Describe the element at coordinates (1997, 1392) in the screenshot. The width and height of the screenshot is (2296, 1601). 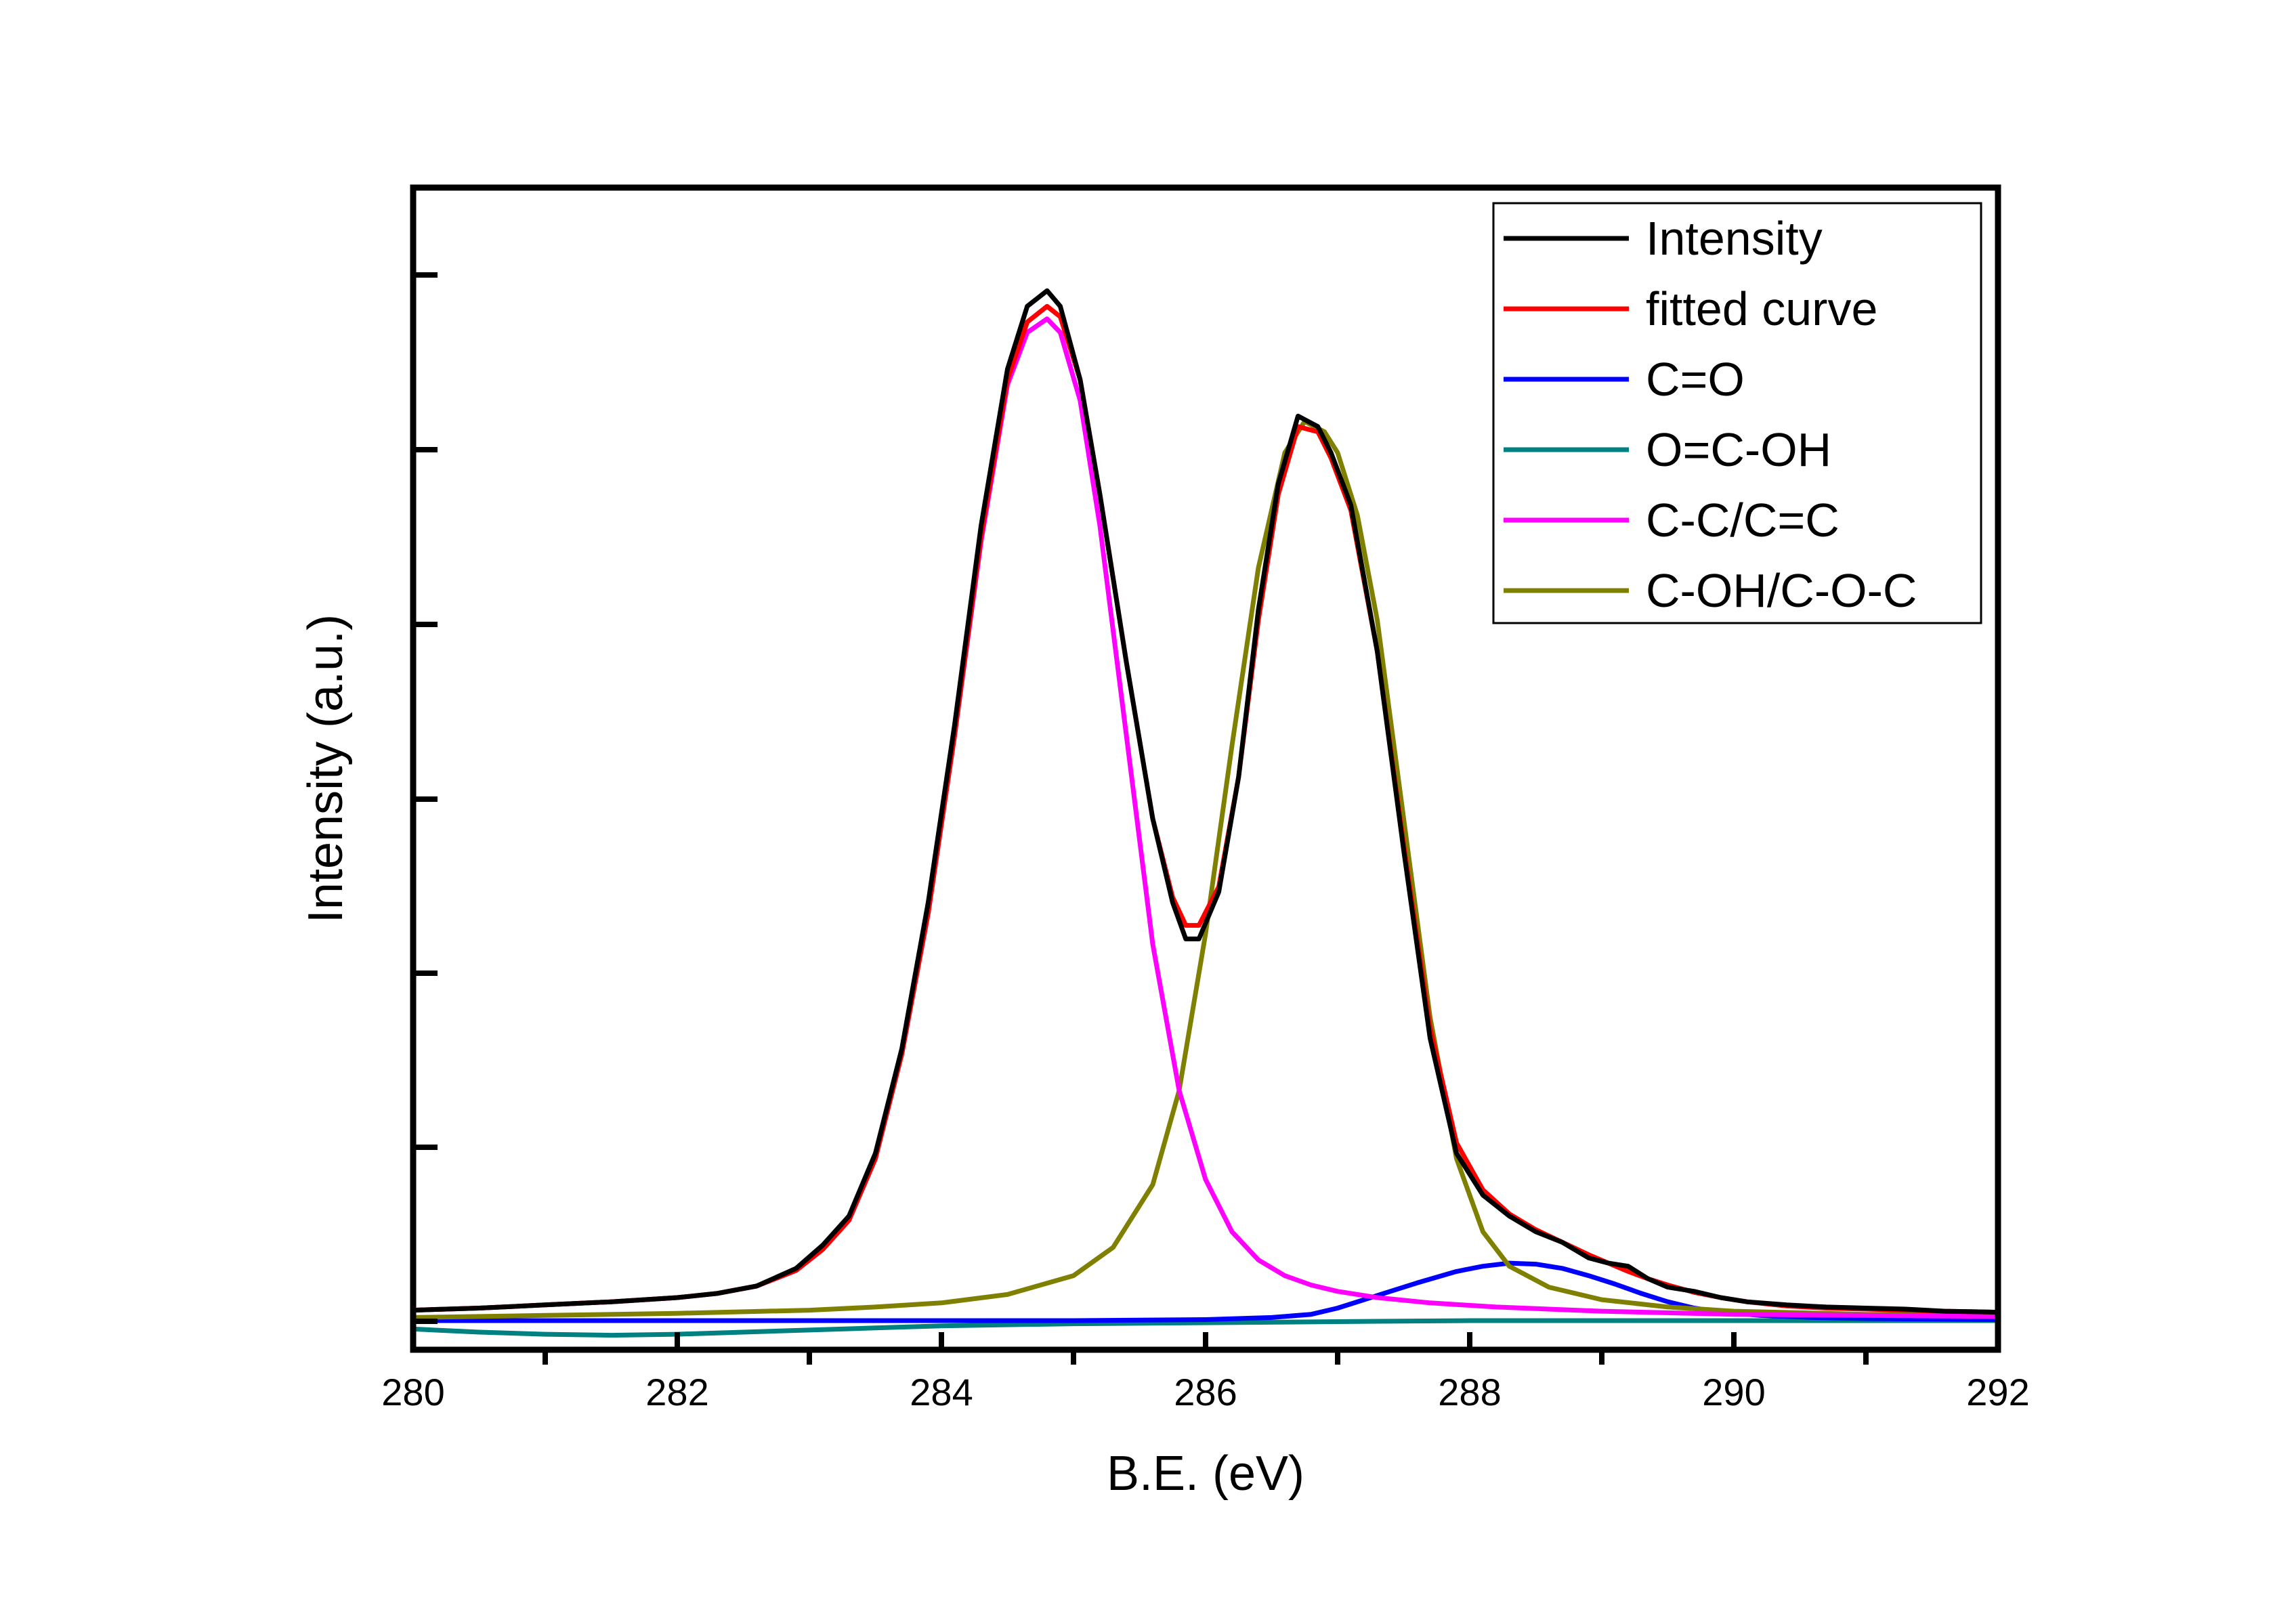
I see `x-tick-label: 292` at that location.